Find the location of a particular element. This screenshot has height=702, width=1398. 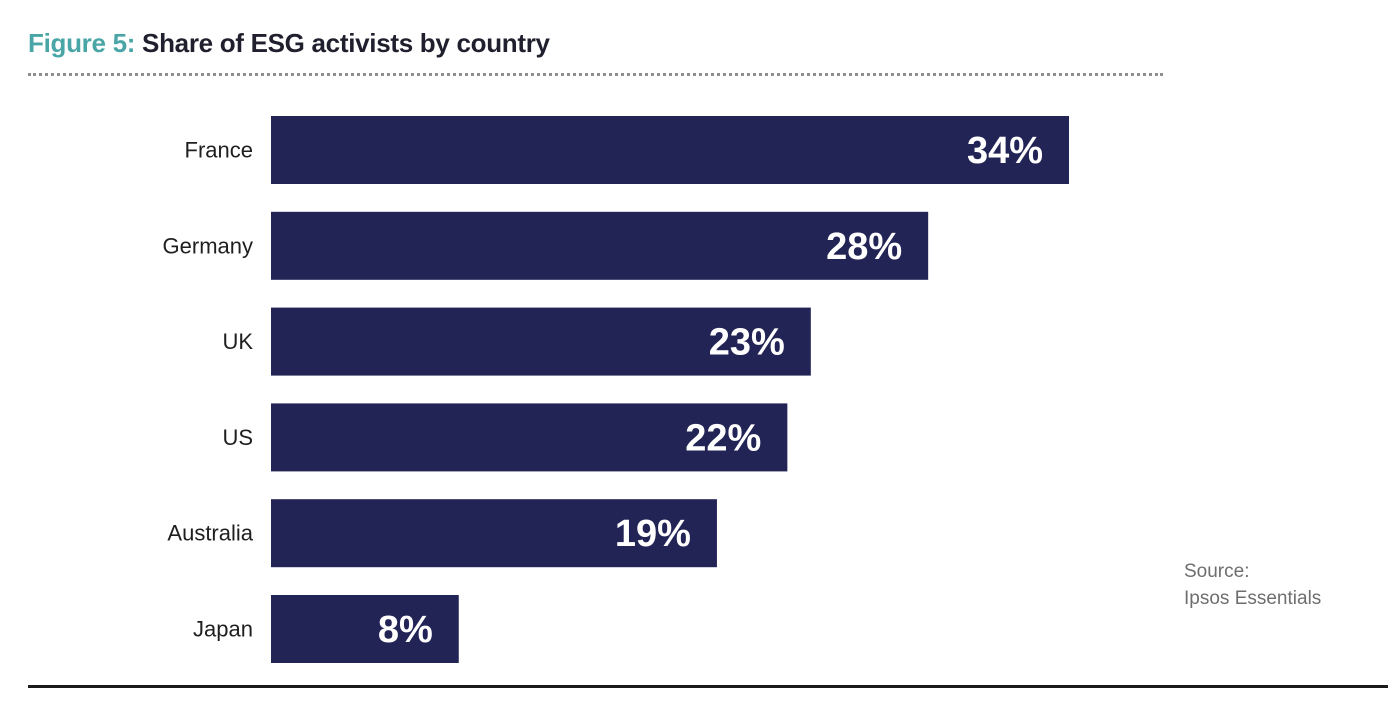

value-label-us: 22% is located at coordinates (723, 438).